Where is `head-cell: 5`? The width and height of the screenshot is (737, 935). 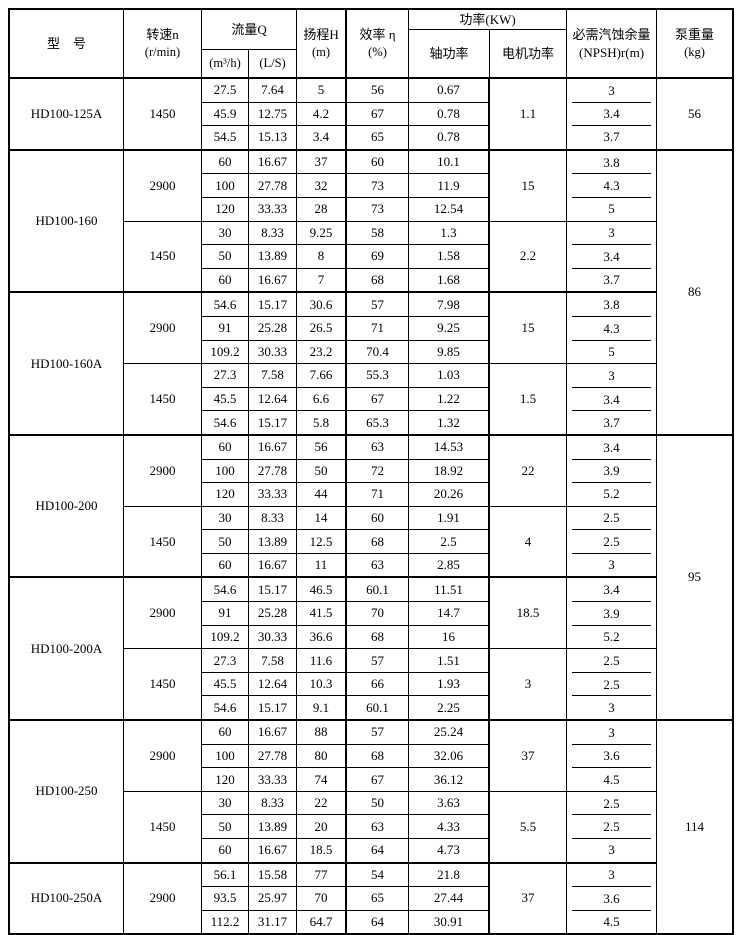 head-cell: 5 is located at coordinates (322, 91).